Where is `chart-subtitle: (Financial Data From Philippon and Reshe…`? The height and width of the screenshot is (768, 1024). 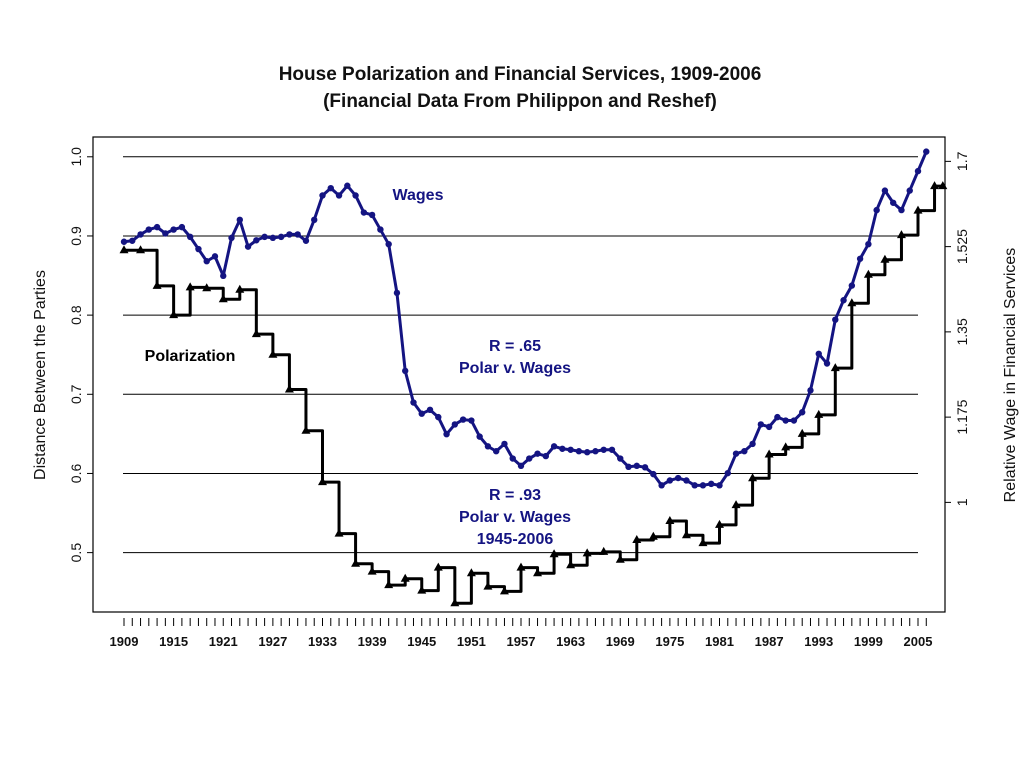
chart-subtitle: (Financial Data From Philippon and Reshe… is located at coordinates (520, 101).